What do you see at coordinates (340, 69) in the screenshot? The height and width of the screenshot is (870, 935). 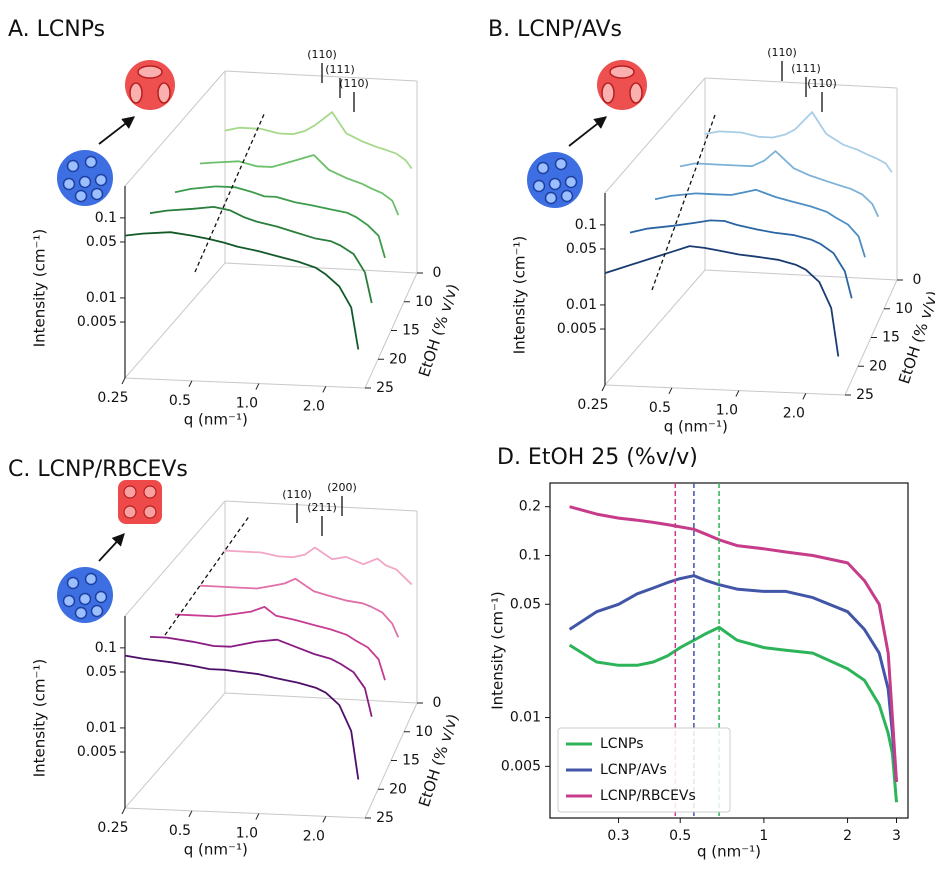 I see `peak-label: (111)` at bounding box center [340, 69].